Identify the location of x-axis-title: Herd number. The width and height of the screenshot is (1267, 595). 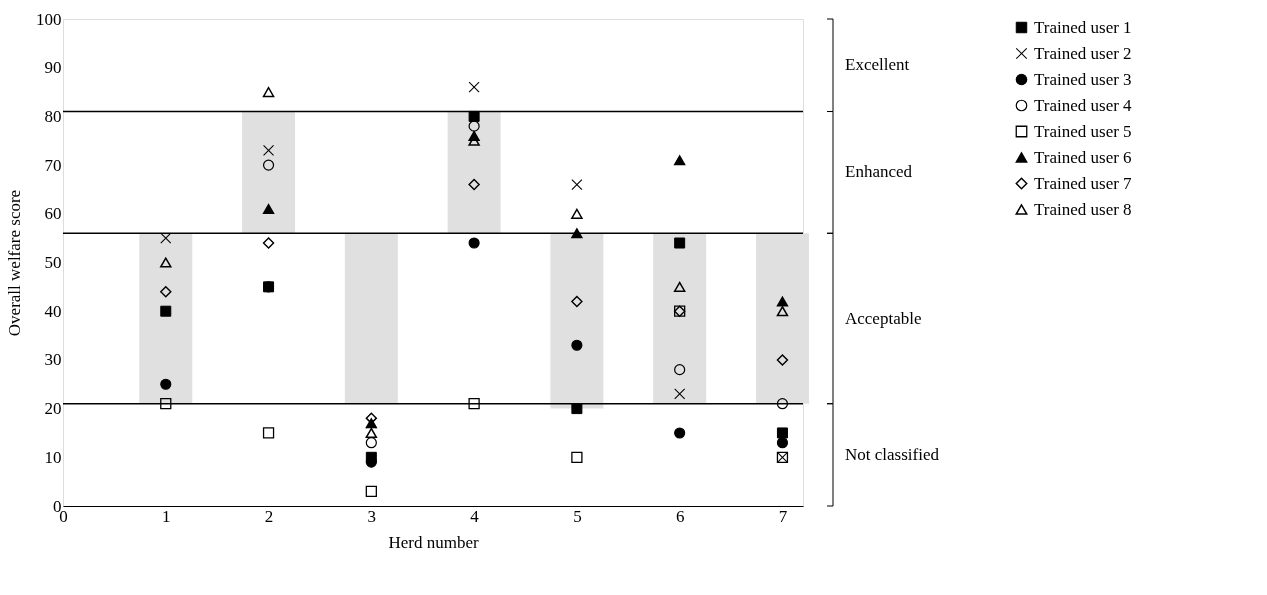
(433, 542).